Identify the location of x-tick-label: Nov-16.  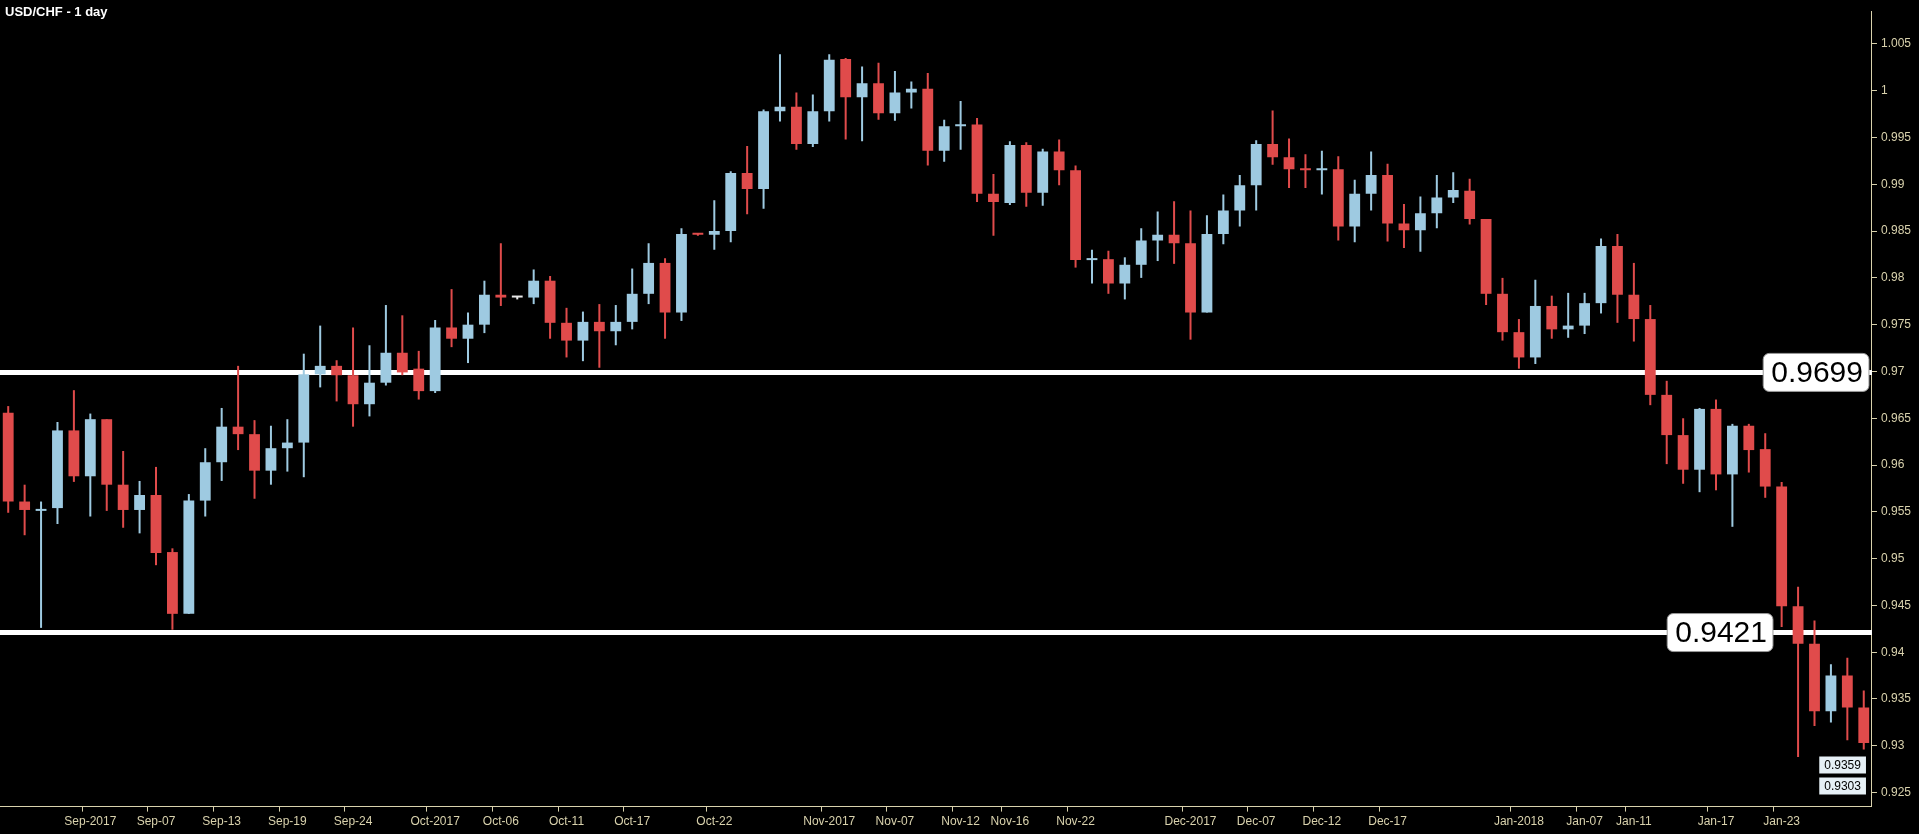
(1010, 821).